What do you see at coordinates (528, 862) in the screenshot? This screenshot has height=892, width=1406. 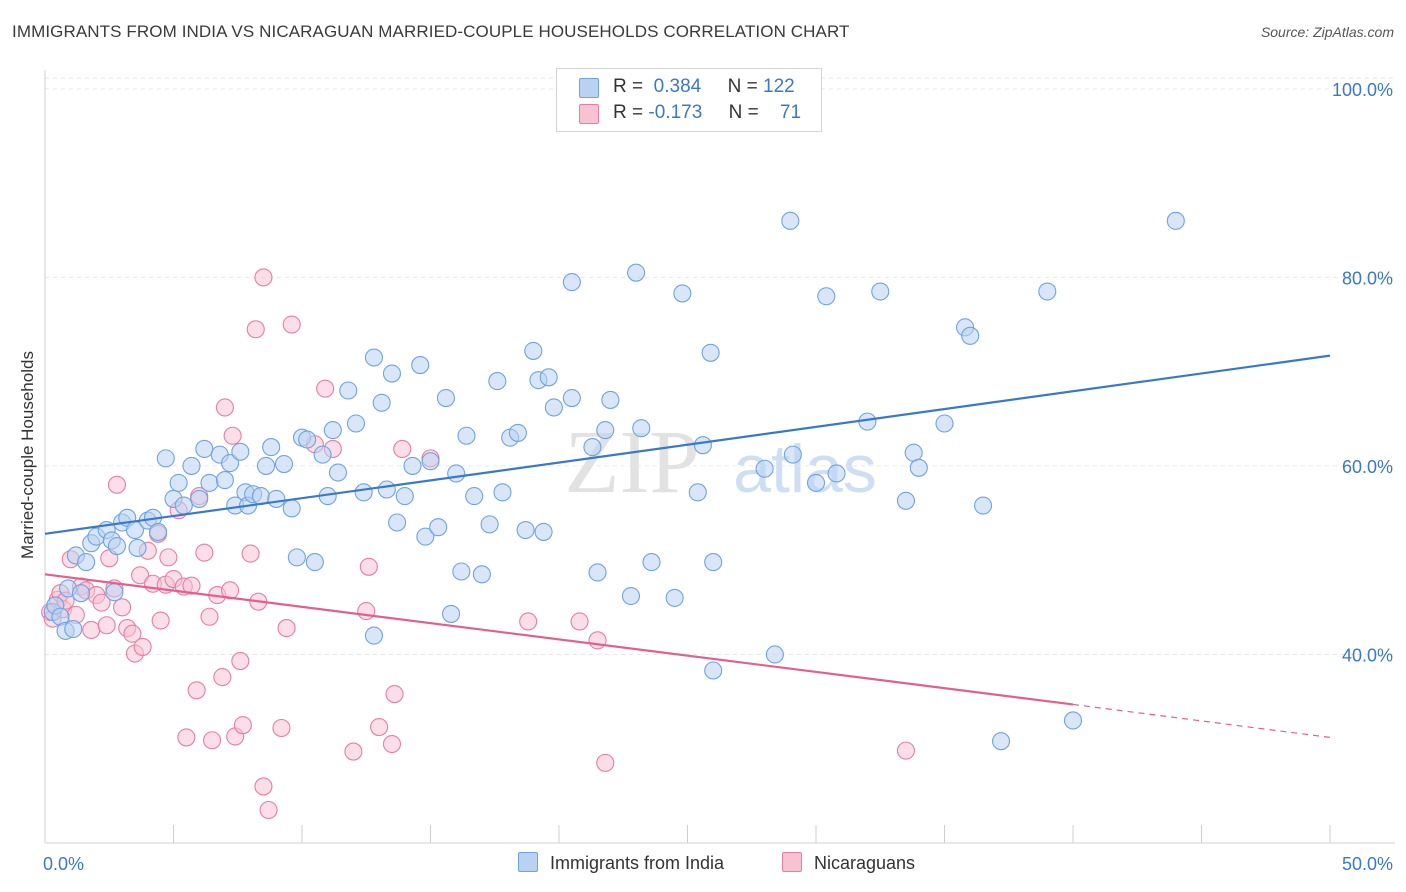 I see `bottom-legend-swatch-india` at bounding box center [528, 862].